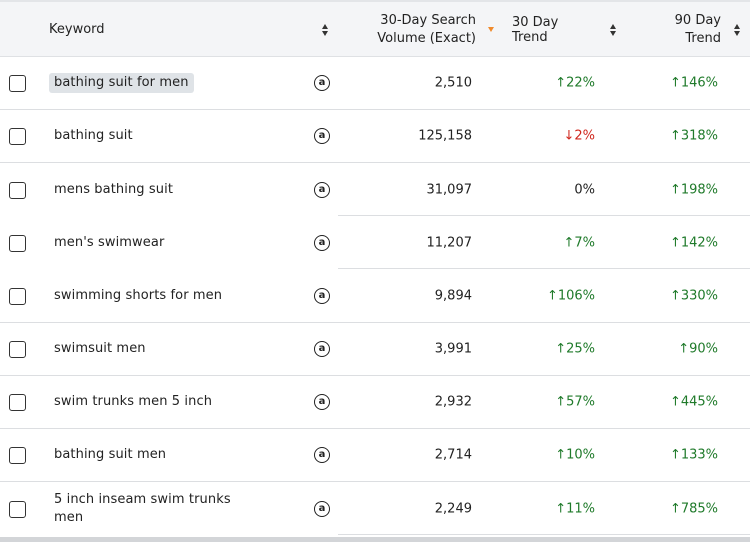 Image resolution: width=750 pixels, height=542 pixels. I want to click on keyword-column-header: Keyword, so click(77, 29).